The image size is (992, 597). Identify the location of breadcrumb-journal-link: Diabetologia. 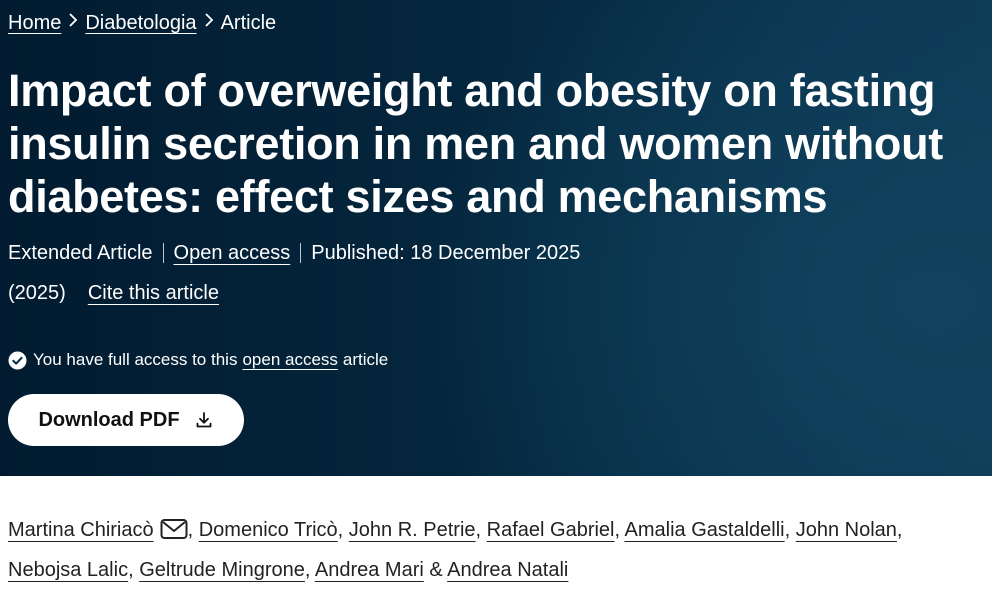
(141, 23).